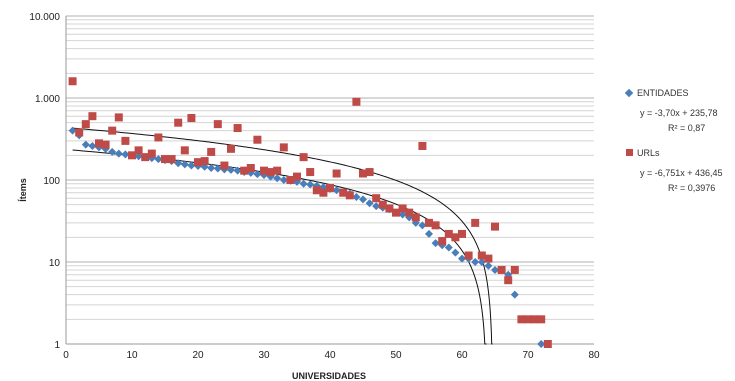 The height and width of the screenshot is (381, 735). I want to click on x-tick-label: 20, so click(198, 355).